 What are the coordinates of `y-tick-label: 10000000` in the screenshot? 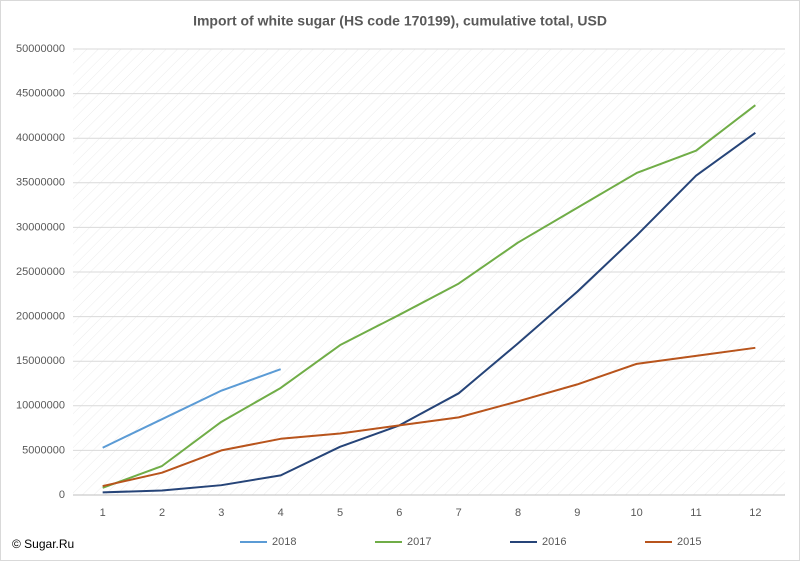 It's located at (40, 406).